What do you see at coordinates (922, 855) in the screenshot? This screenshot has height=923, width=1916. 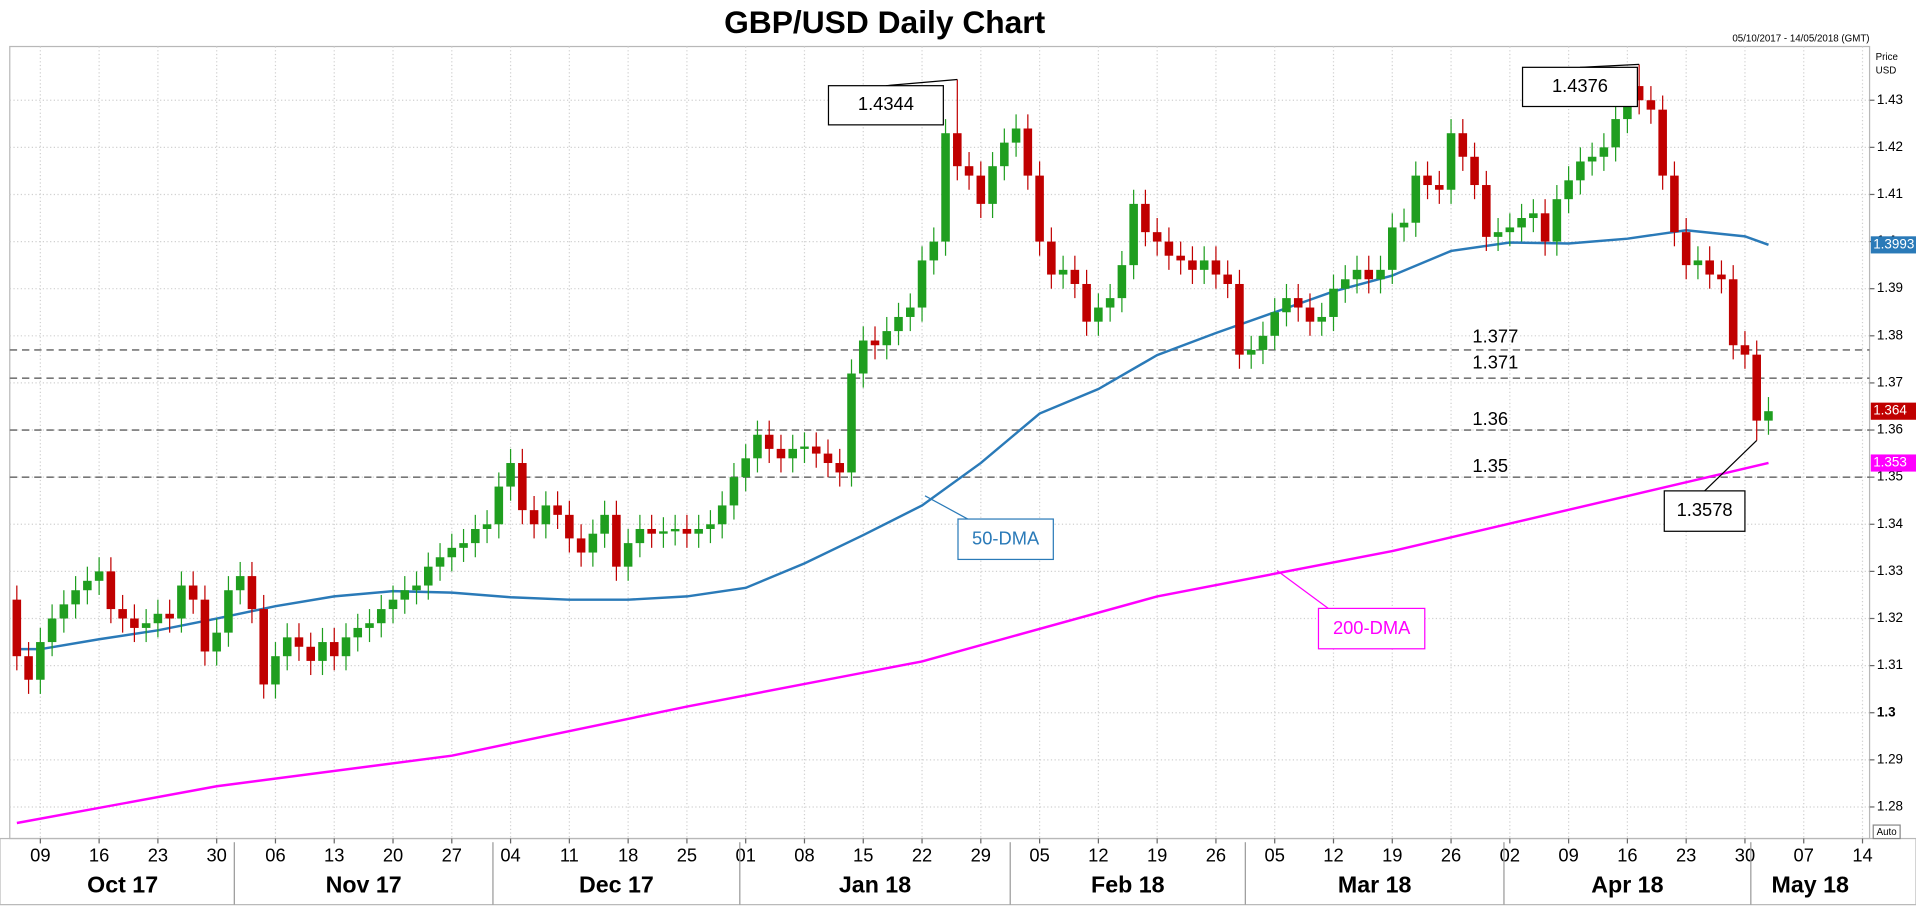 I see `x-tick-label: 22` at bounding box center [922, 855].